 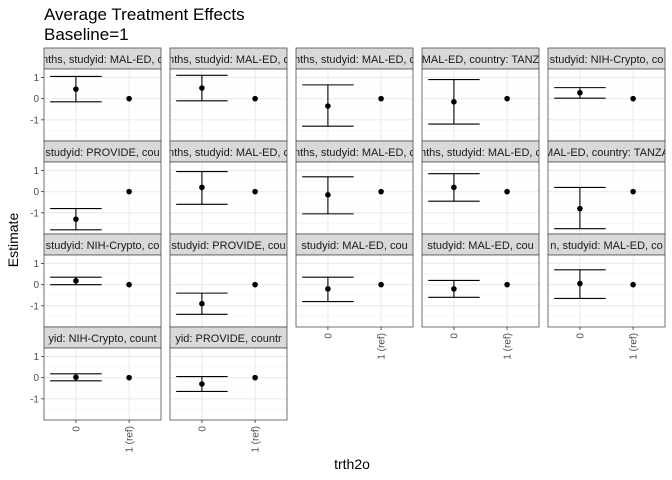 I want to click on facet-panel: studyid: NIH-Crypto, co -1 0 1, so click(x=96, y=280).